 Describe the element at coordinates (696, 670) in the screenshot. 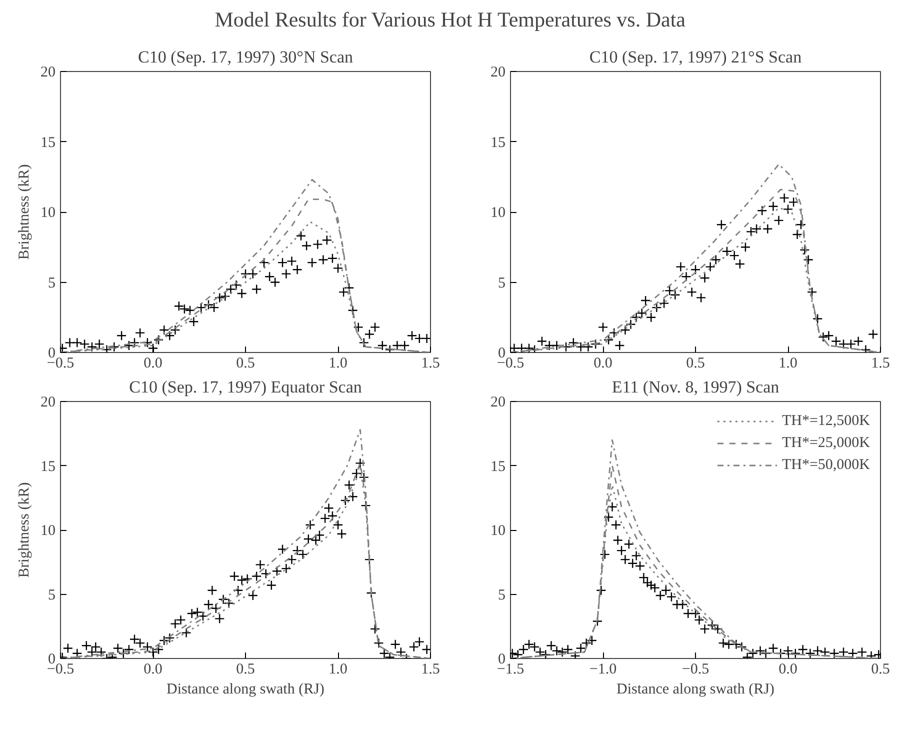

I see `x-tick-label: −0.5` at that location.